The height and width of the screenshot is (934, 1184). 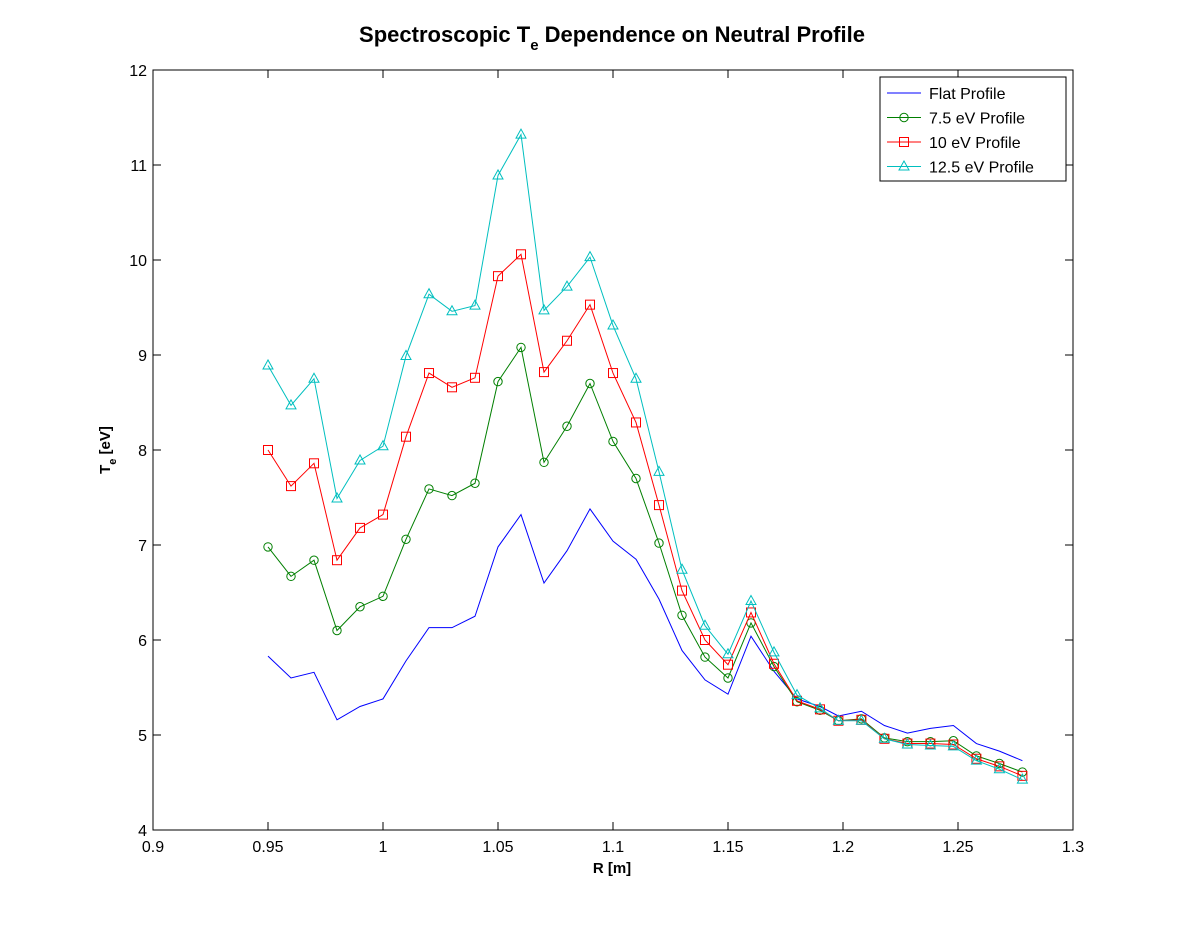 I want to click on y-tick-label: 6, so click(x=142, y=641).